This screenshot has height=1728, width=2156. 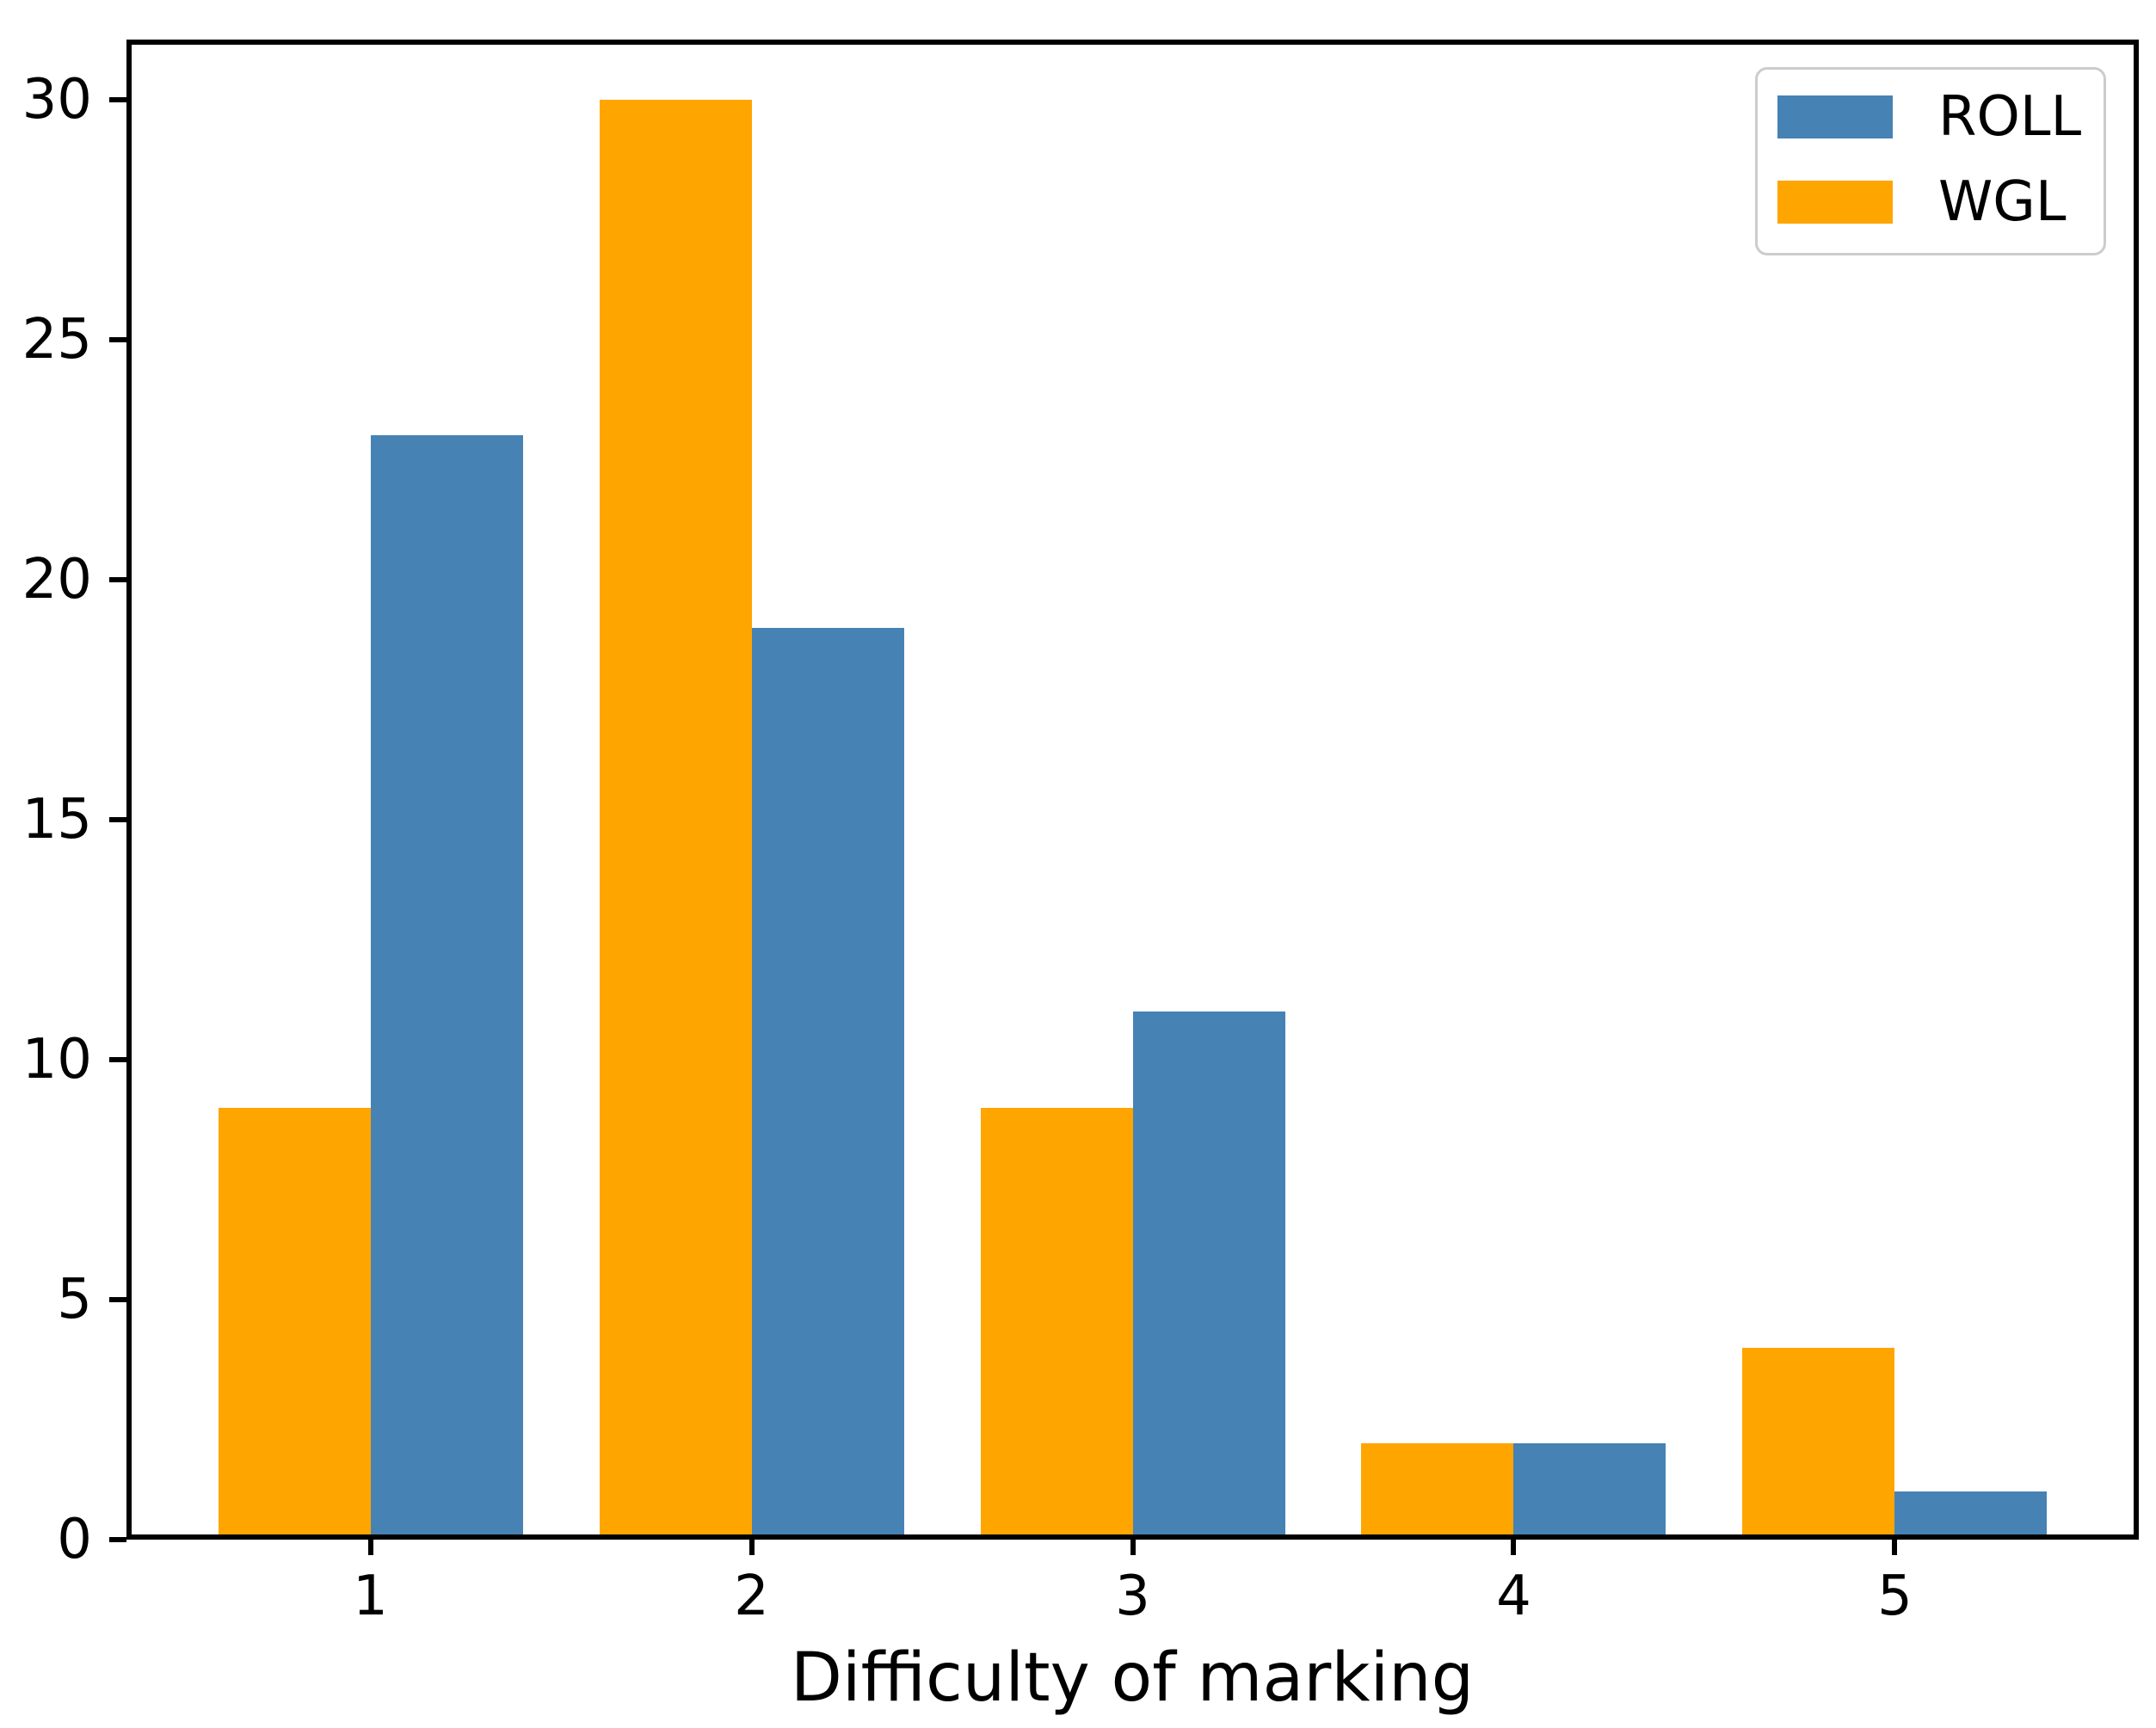 What do you see at coordinates (57, 1059) in the screenshot?
I see `y-tick-label-10: 10` at bounding box center [57, 1059].